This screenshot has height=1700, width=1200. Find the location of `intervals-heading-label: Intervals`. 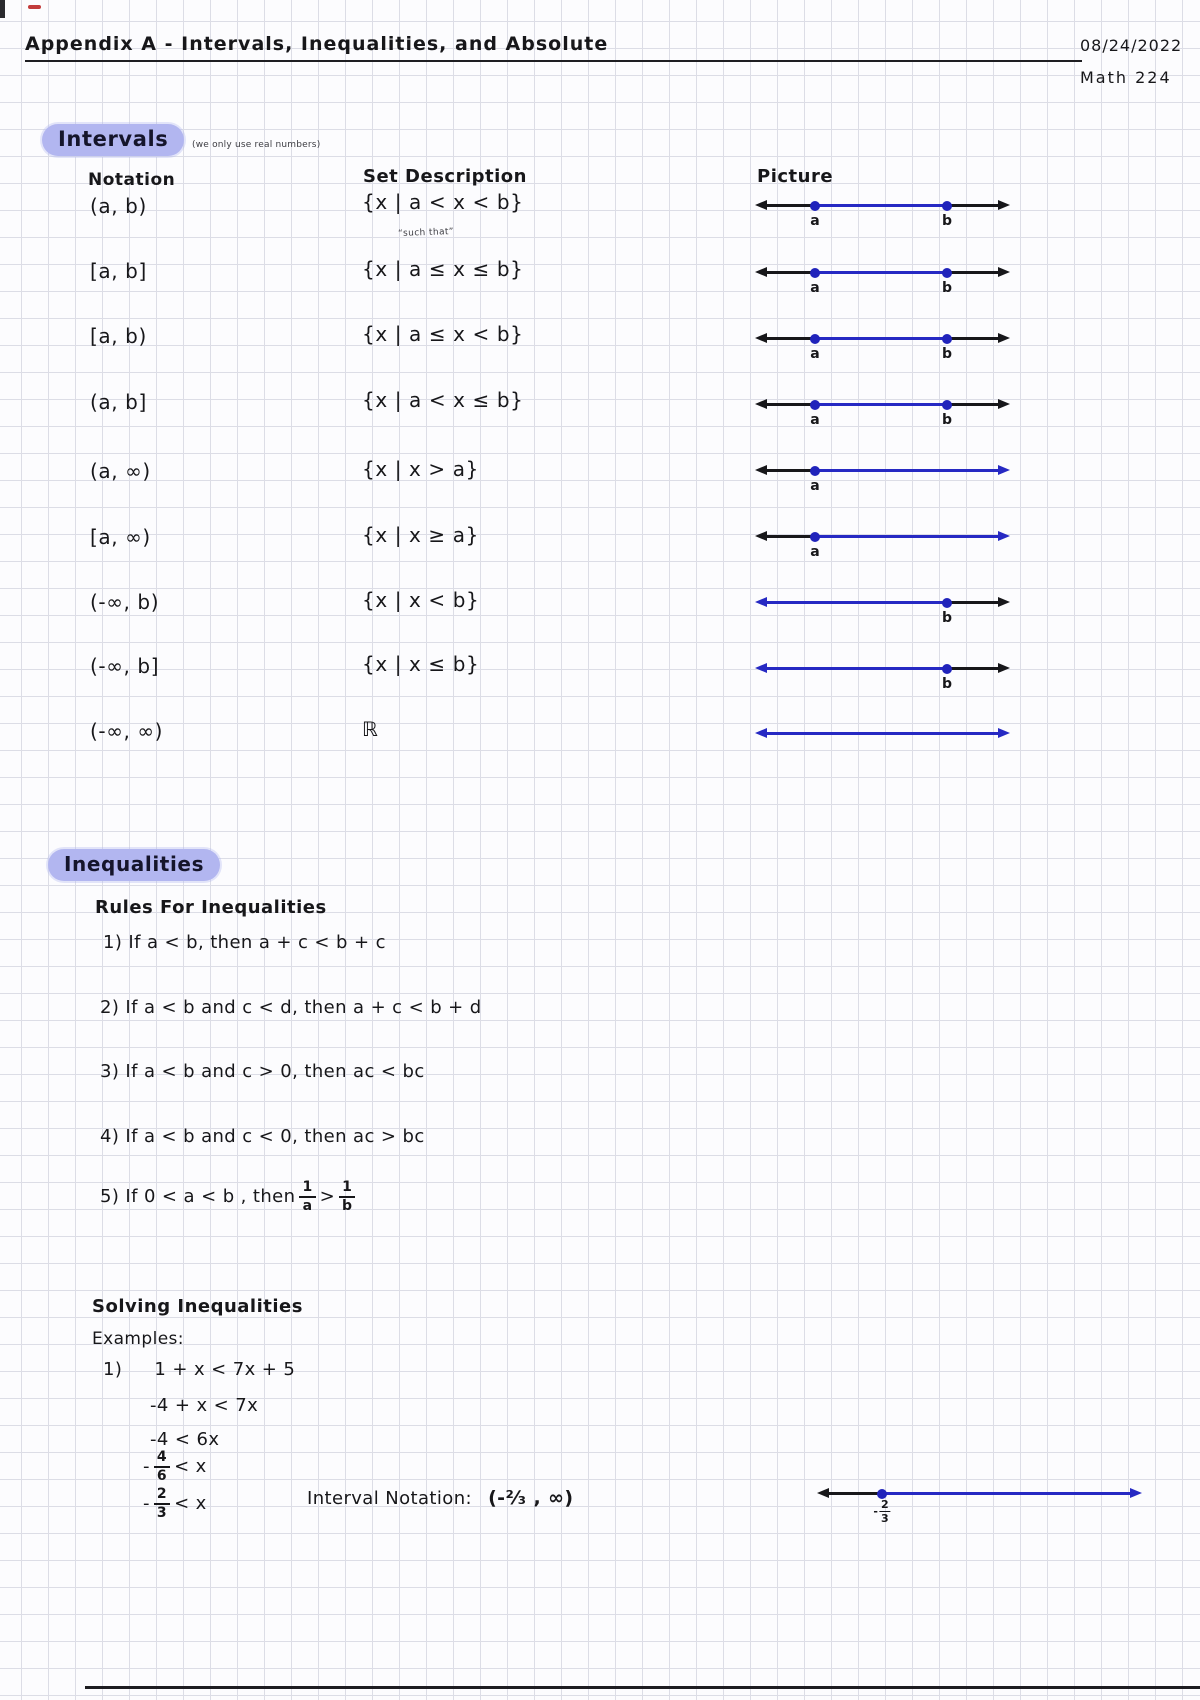

intervals-heading-label: Intervals is located at coordinates (113, 139).